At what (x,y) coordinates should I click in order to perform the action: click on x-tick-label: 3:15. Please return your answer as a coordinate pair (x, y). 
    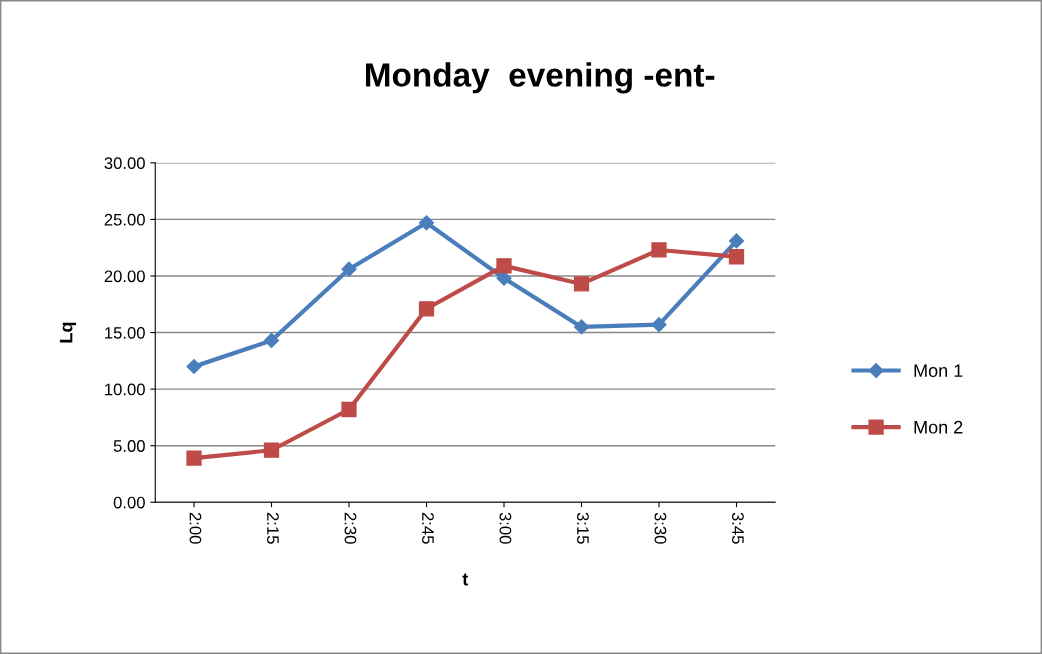
    Looking at the image, I should click on (583, 528).